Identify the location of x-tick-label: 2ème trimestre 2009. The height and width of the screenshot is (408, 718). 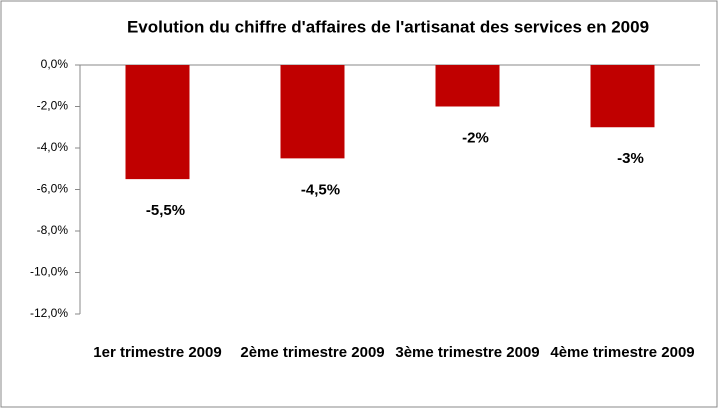
(312, 352).